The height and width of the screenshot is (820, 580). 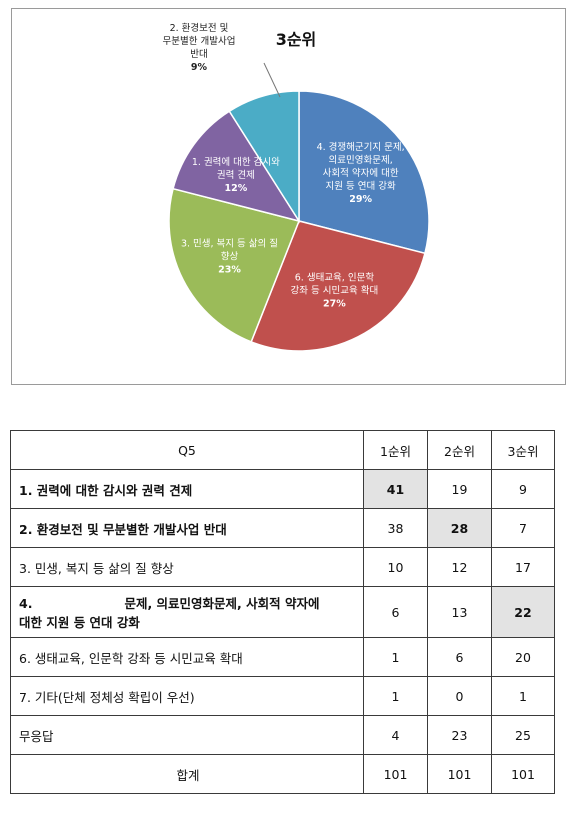 I want to click on header-rank2: 2순위, so click(x=459, y=450).